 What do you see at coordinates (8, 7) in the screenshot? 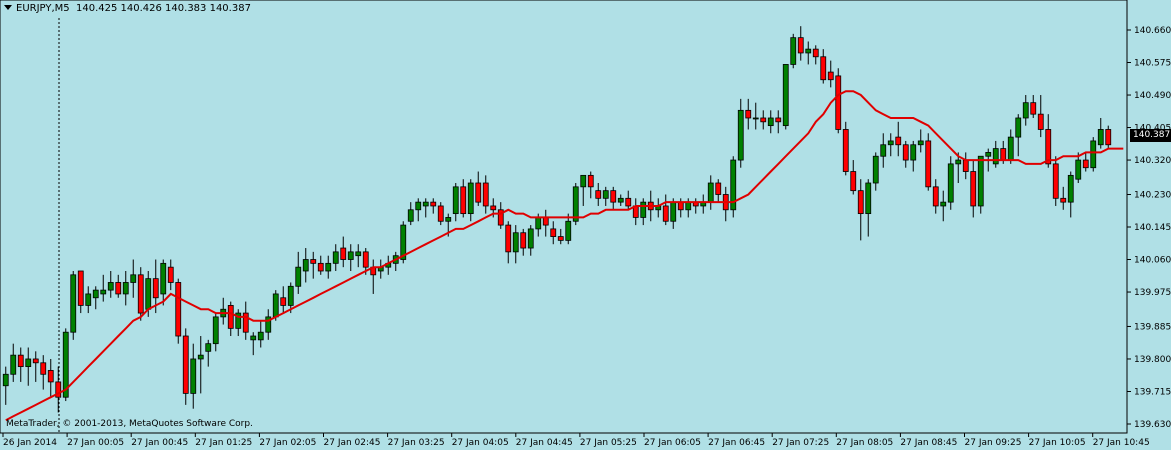
I see `chart-menu-triangle-icon` at bounding box center [8, 7].